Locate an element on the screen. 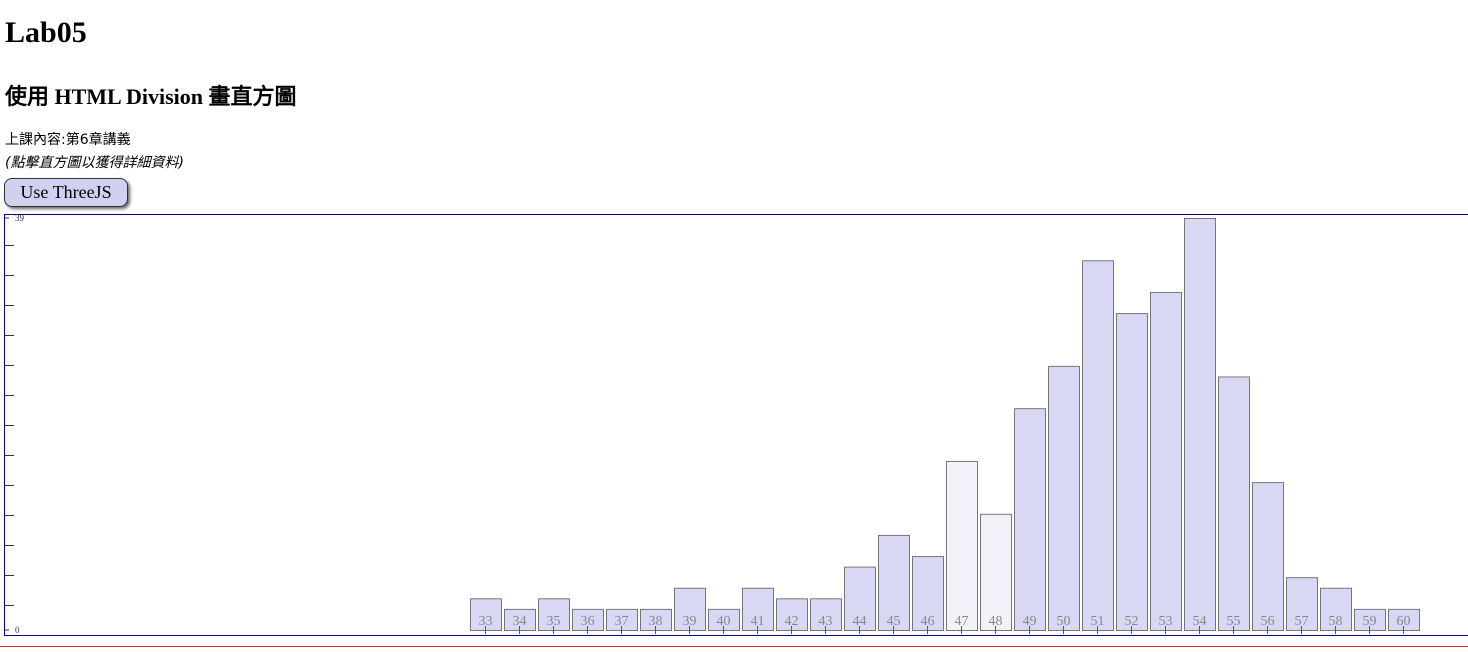 The image size is (1468, 652). x-tick-label: 51 is located at coordinates (1098, 621).